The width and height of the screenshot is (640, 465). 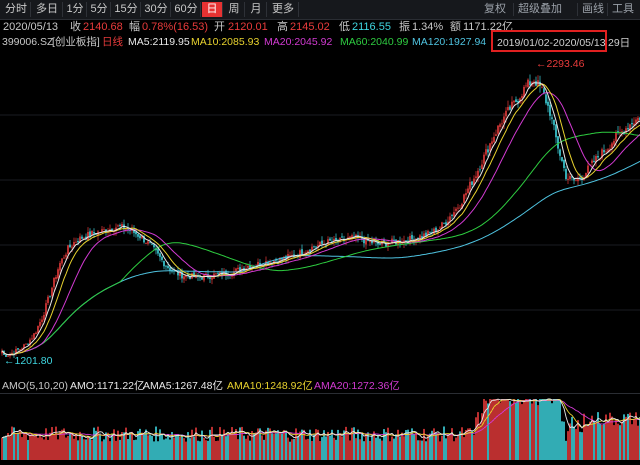 What do you see at coordinates (234, 9) in the screenshot?
I see `period-tab-8: 周` at bounding box center [234, 9].